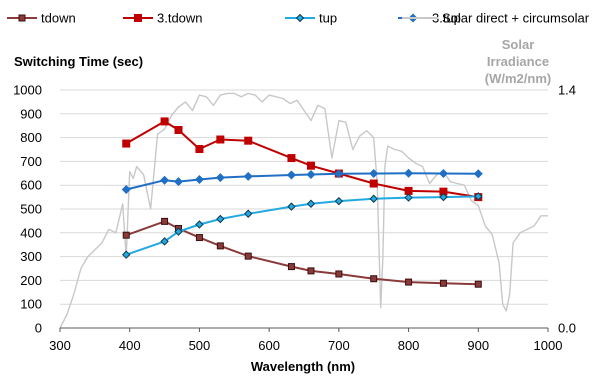  Describe the element at coordinates (31, 280) in the screenshot. I see `y-tick-label: 200` at that location.